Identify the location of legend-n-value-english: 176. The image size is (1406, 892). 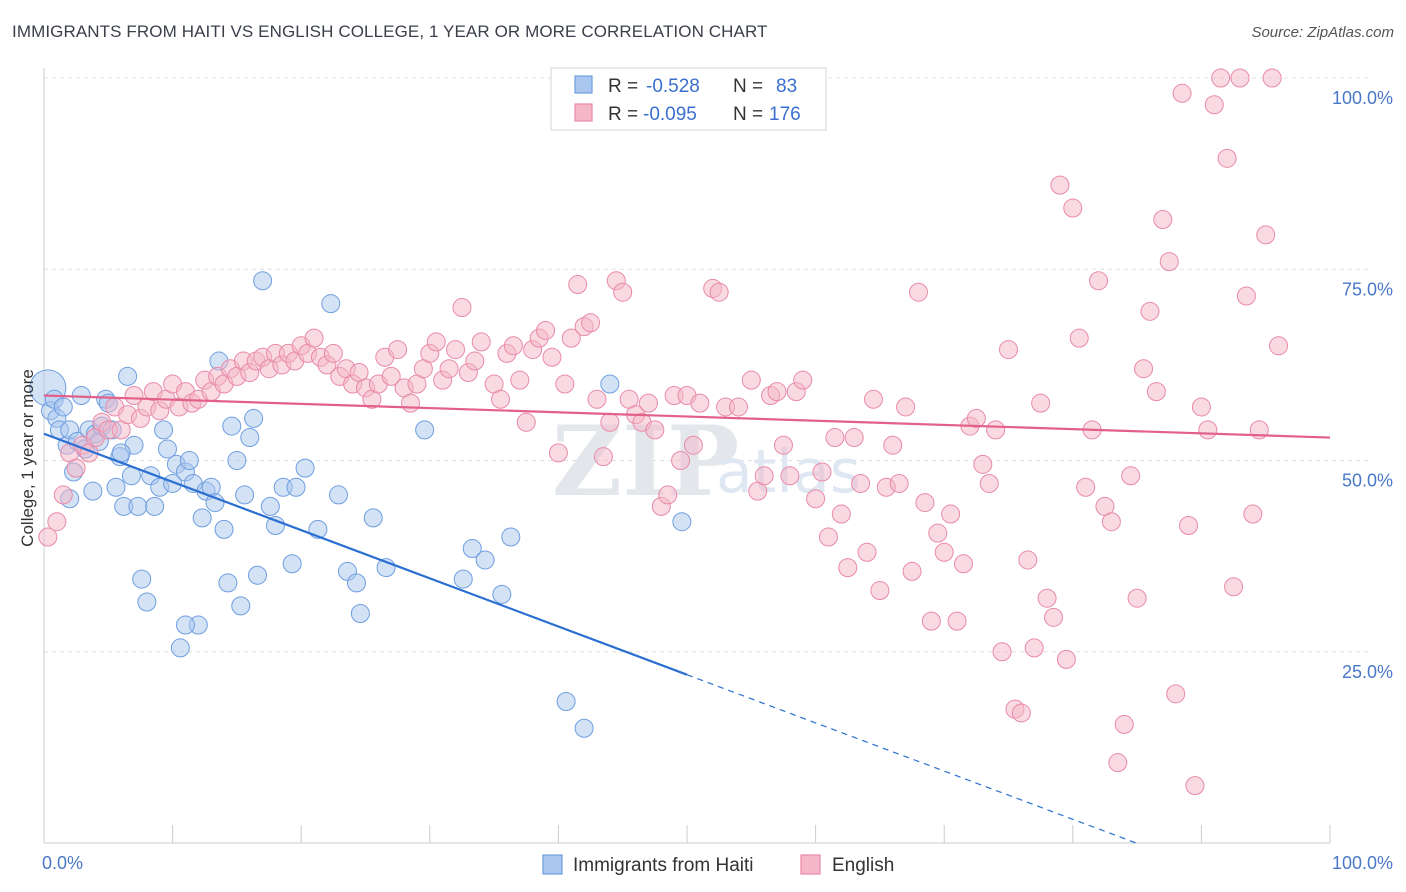
(785, 114).